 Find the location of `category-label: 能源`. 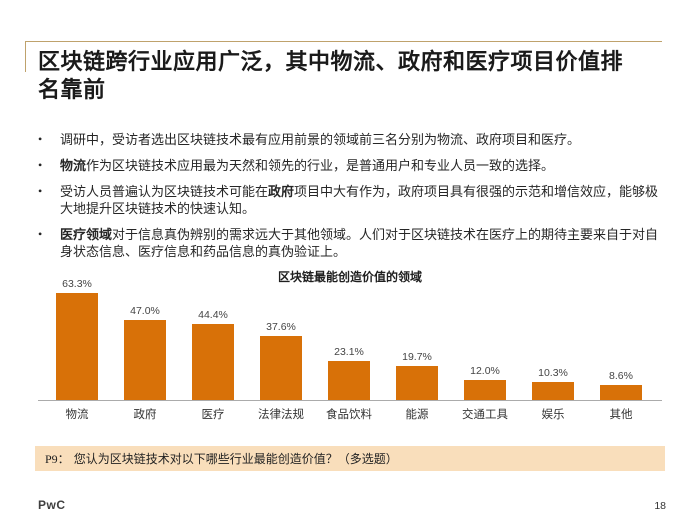

category-label: 能源 is located at coordinates (417, 415).